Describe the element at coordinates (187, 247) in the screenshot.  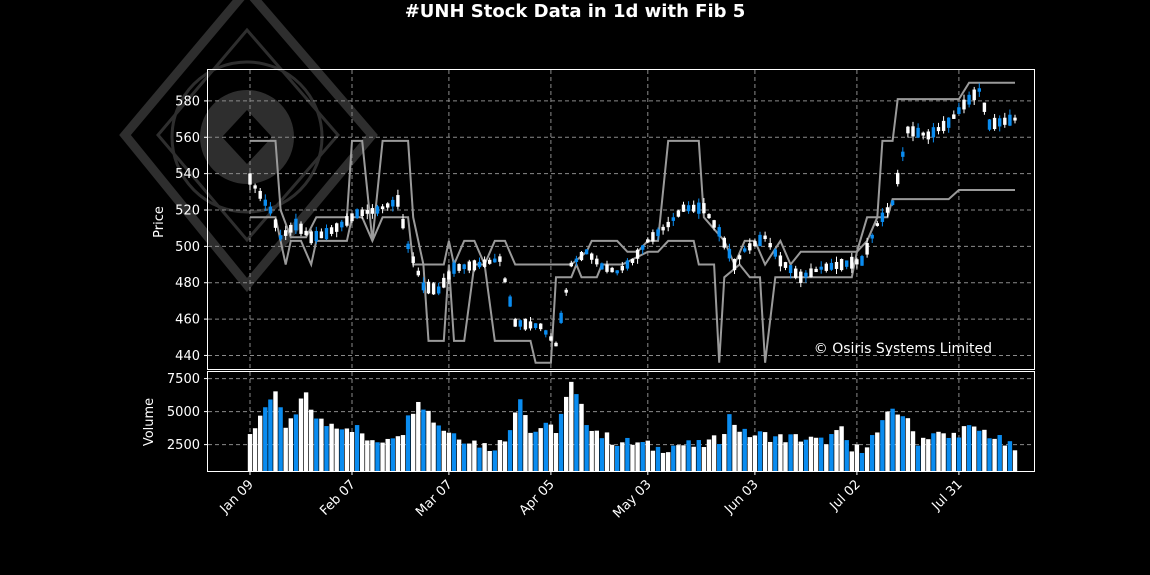
I see `price-tick-label: 500` at that location.